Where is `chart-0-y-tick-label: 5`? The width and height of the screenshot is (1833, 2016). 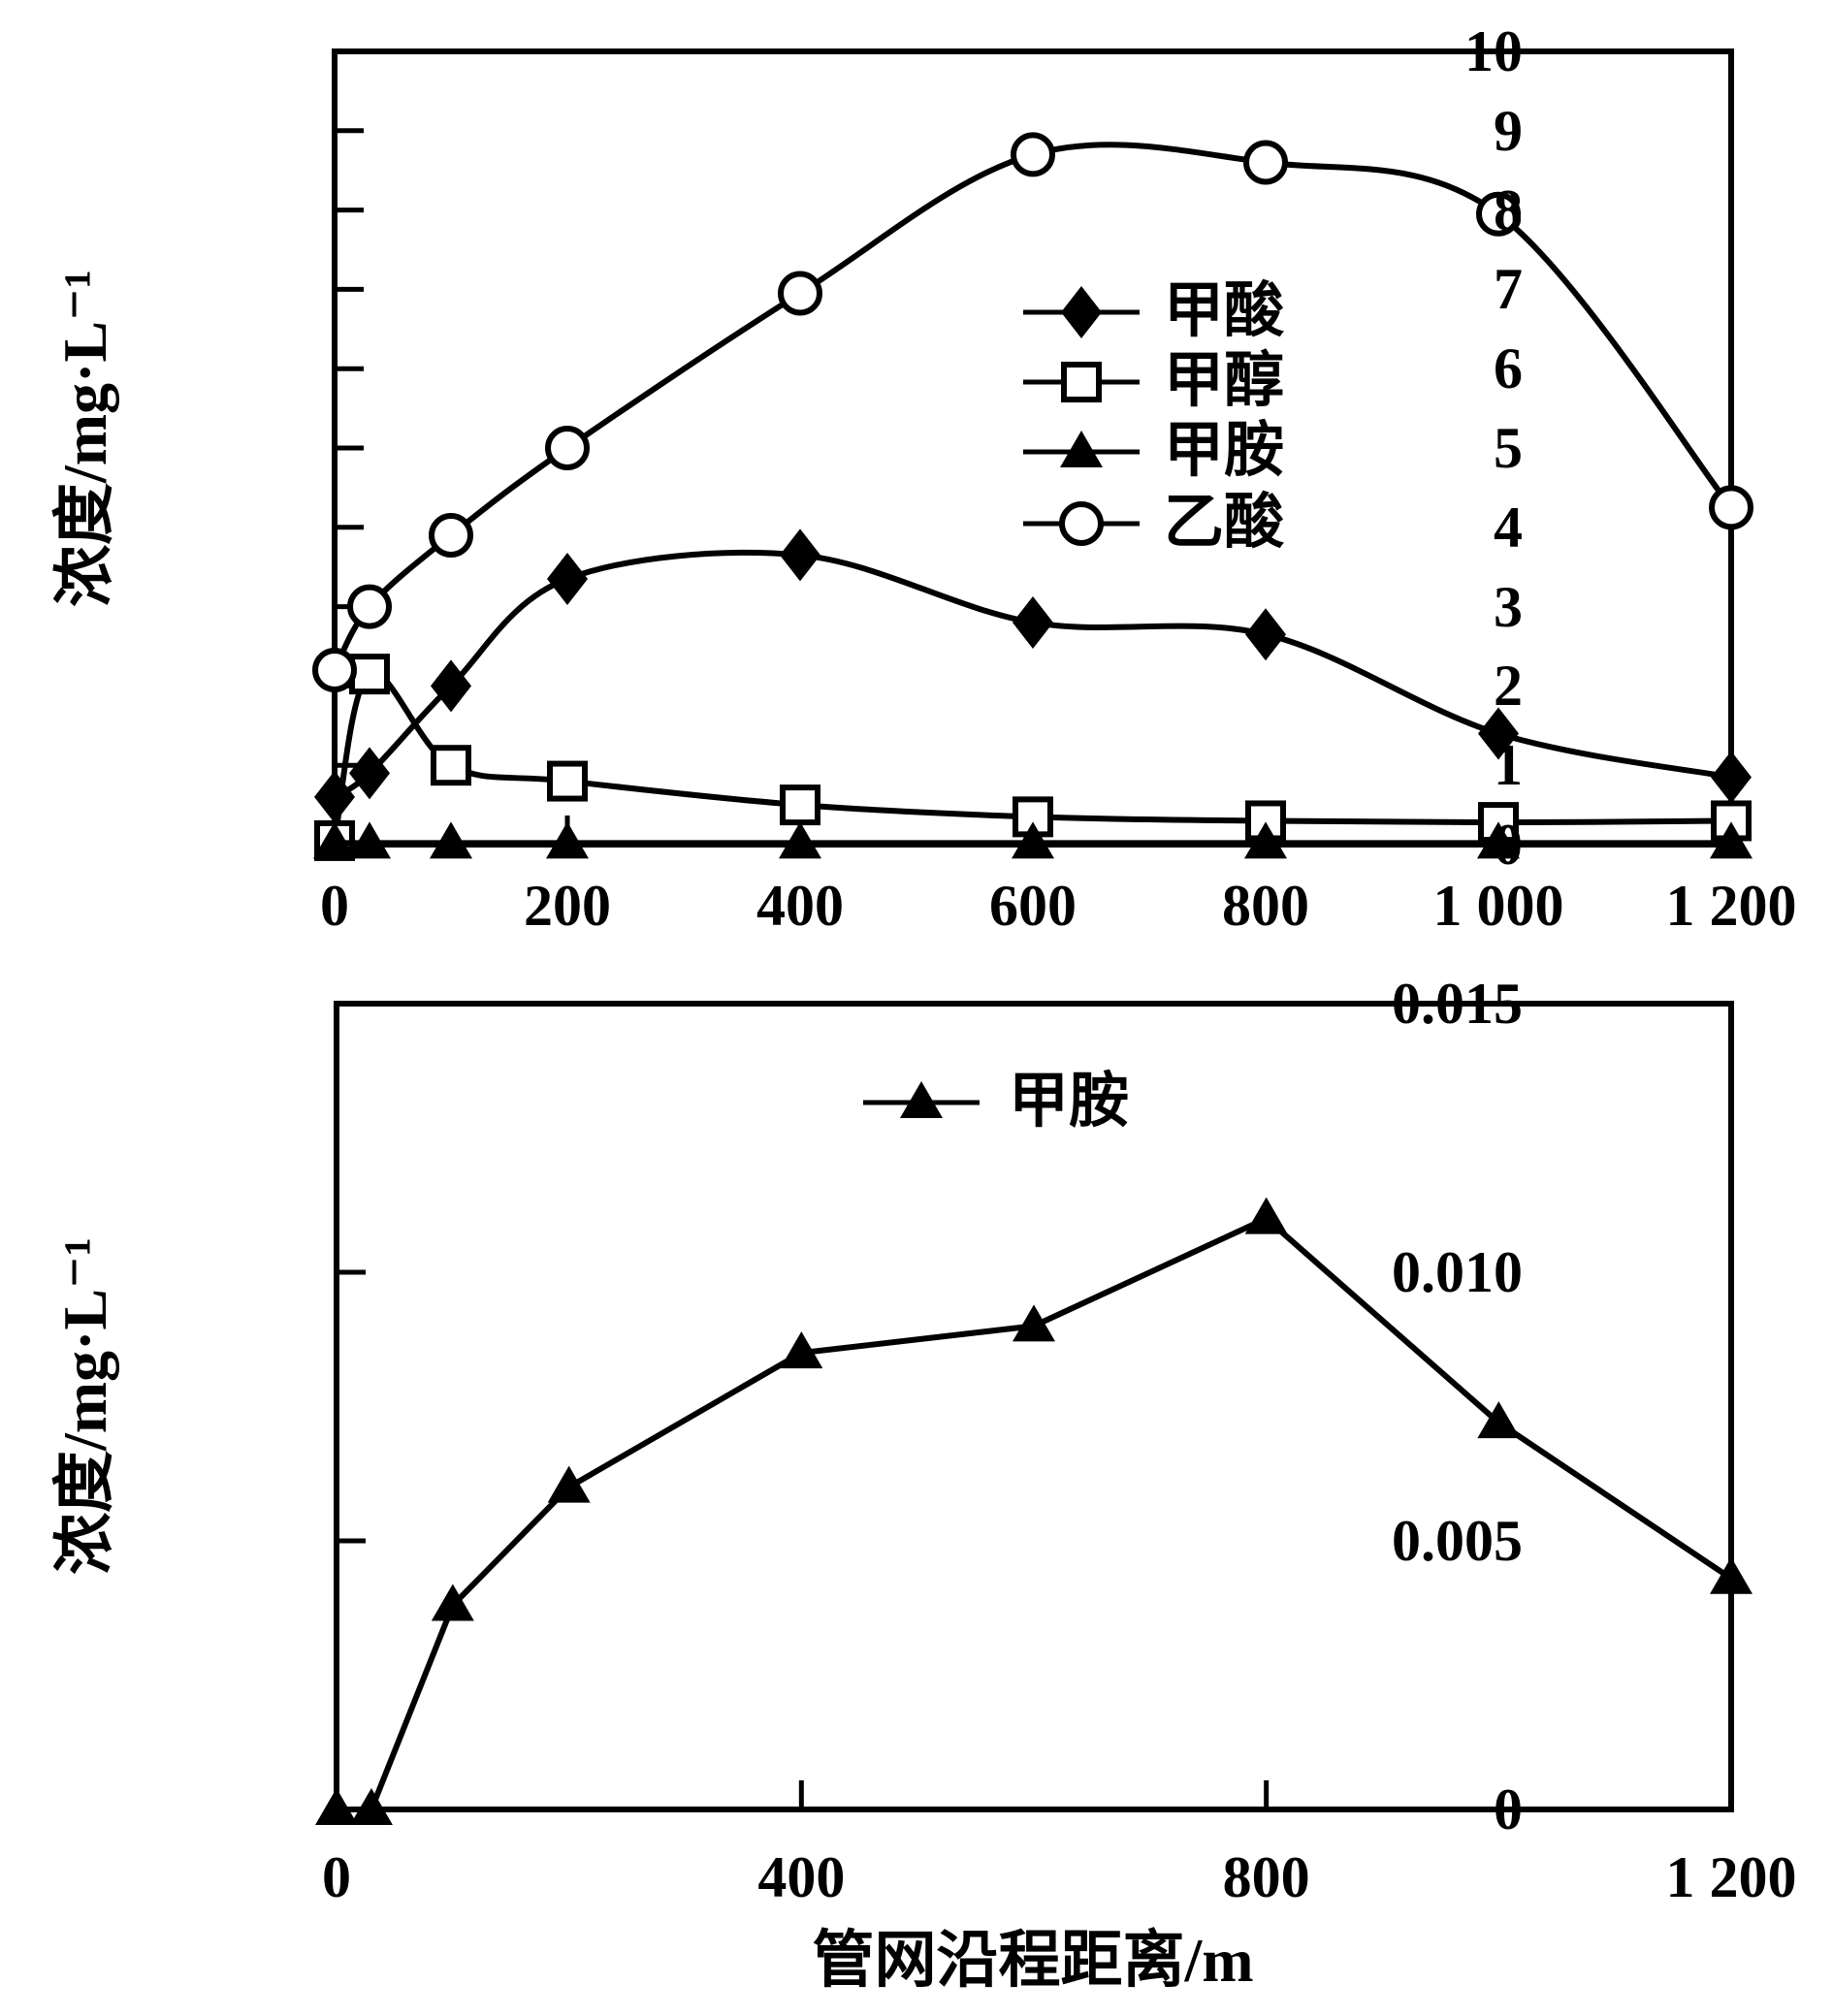 chart-0-y-tick-label: 5 is located at coordinates (1508, 448).